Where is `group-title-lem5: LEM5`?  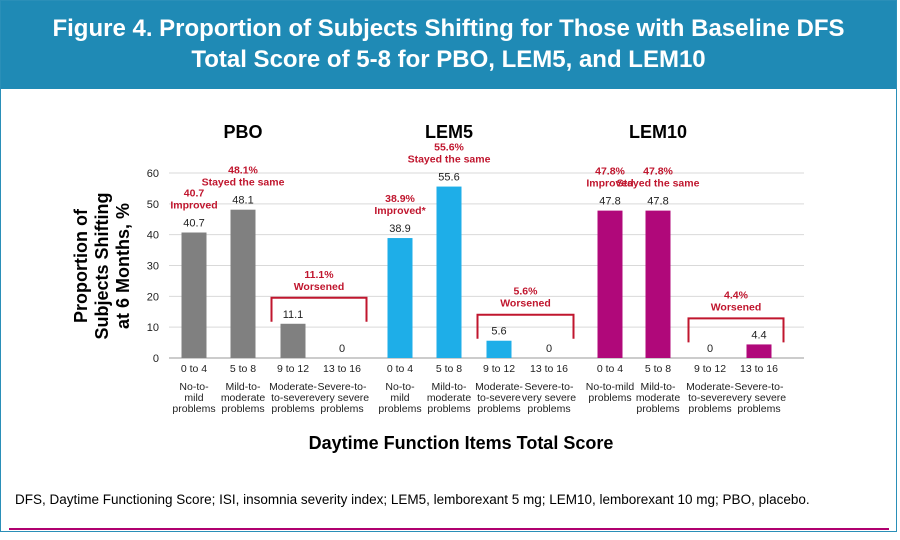
group-title-lem5: LEM5 is located at coordinates (449, 132).